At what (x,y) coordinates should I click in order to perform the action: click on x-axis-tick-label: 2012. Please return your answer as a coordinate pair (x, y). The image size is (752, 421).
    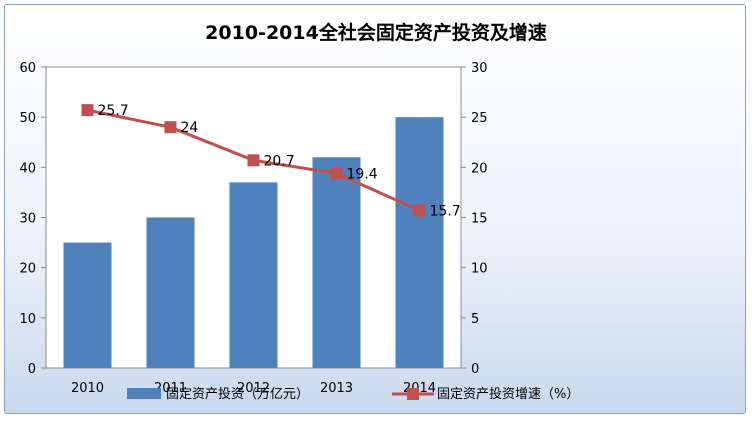
    Looking at the image, I should click on (253, 388).